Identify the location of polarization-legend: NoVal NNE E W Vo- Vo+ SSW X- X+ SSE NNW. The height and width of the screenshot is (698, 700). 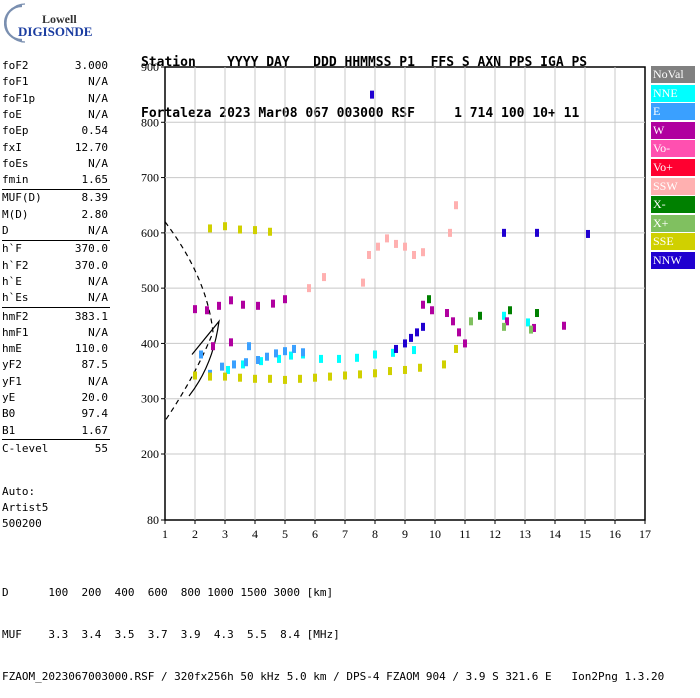
(673, 168).